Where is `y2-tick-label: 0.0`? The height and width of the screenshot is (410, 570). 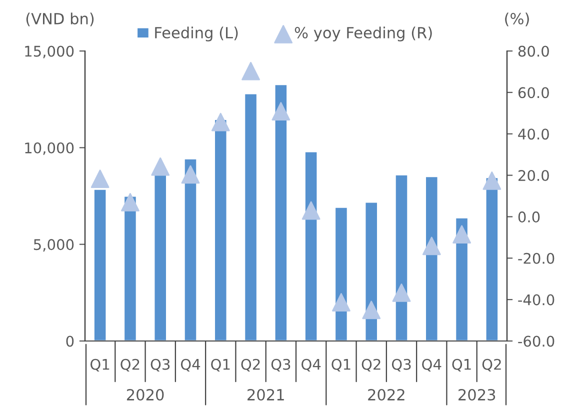
y2-tick-label: 0.0 is located at coordinates (529, 216).